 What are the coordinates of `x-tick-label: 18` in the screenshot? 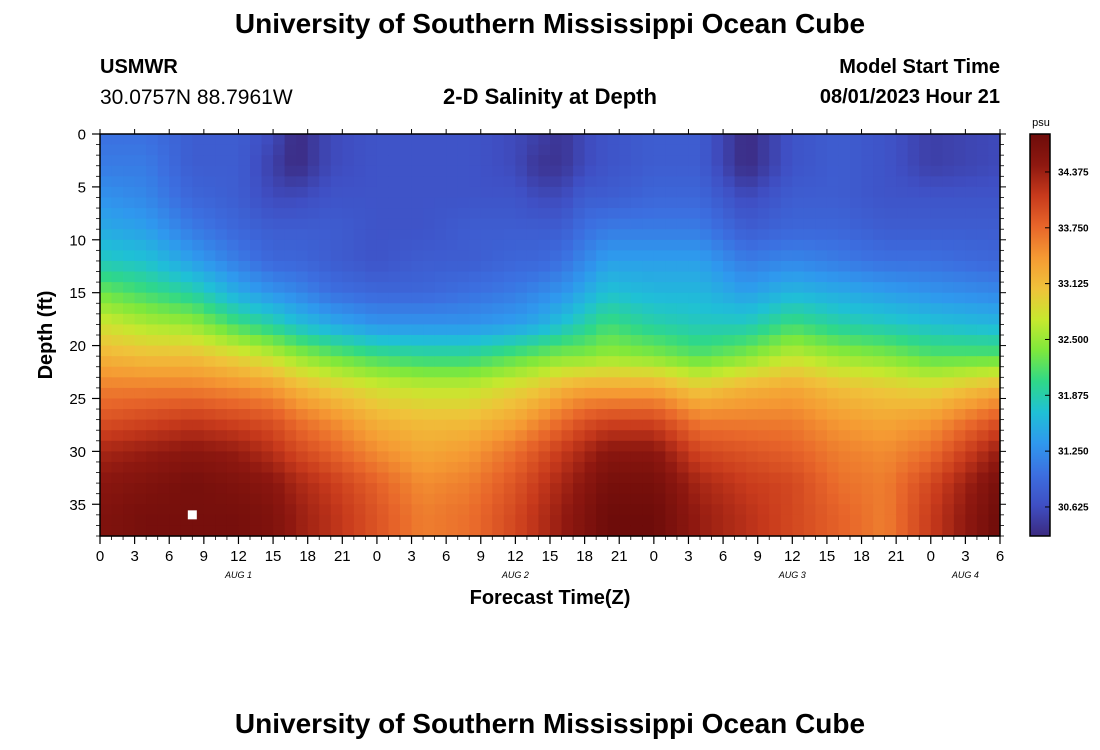 It's located at (584, 556).